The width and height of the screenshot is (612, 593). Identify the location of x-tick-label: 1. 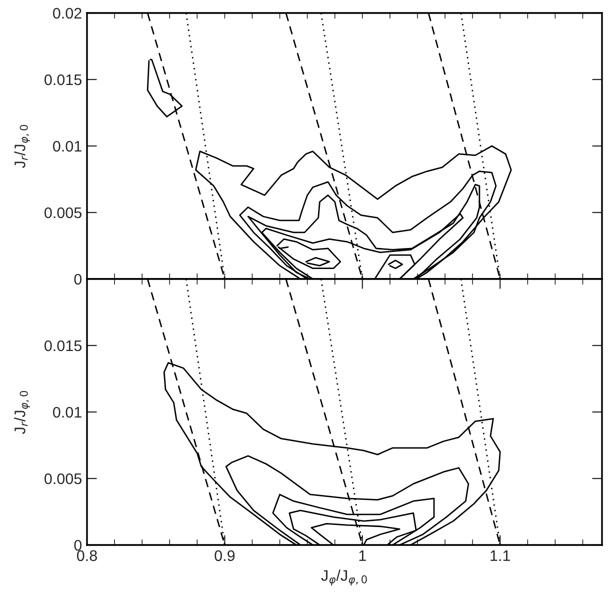
(362, 555).